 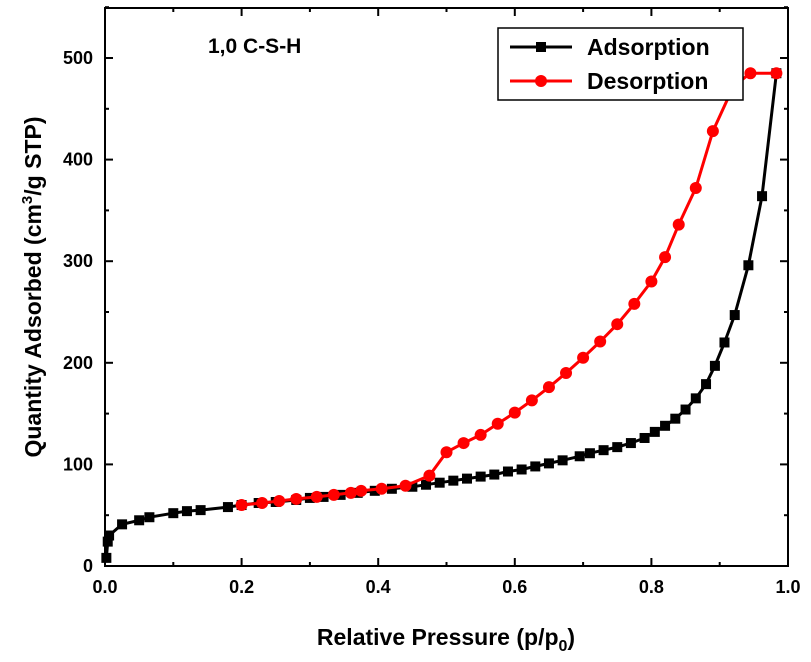 I want to click on x-tick-label: 0.0, so click(x=104, y=587).